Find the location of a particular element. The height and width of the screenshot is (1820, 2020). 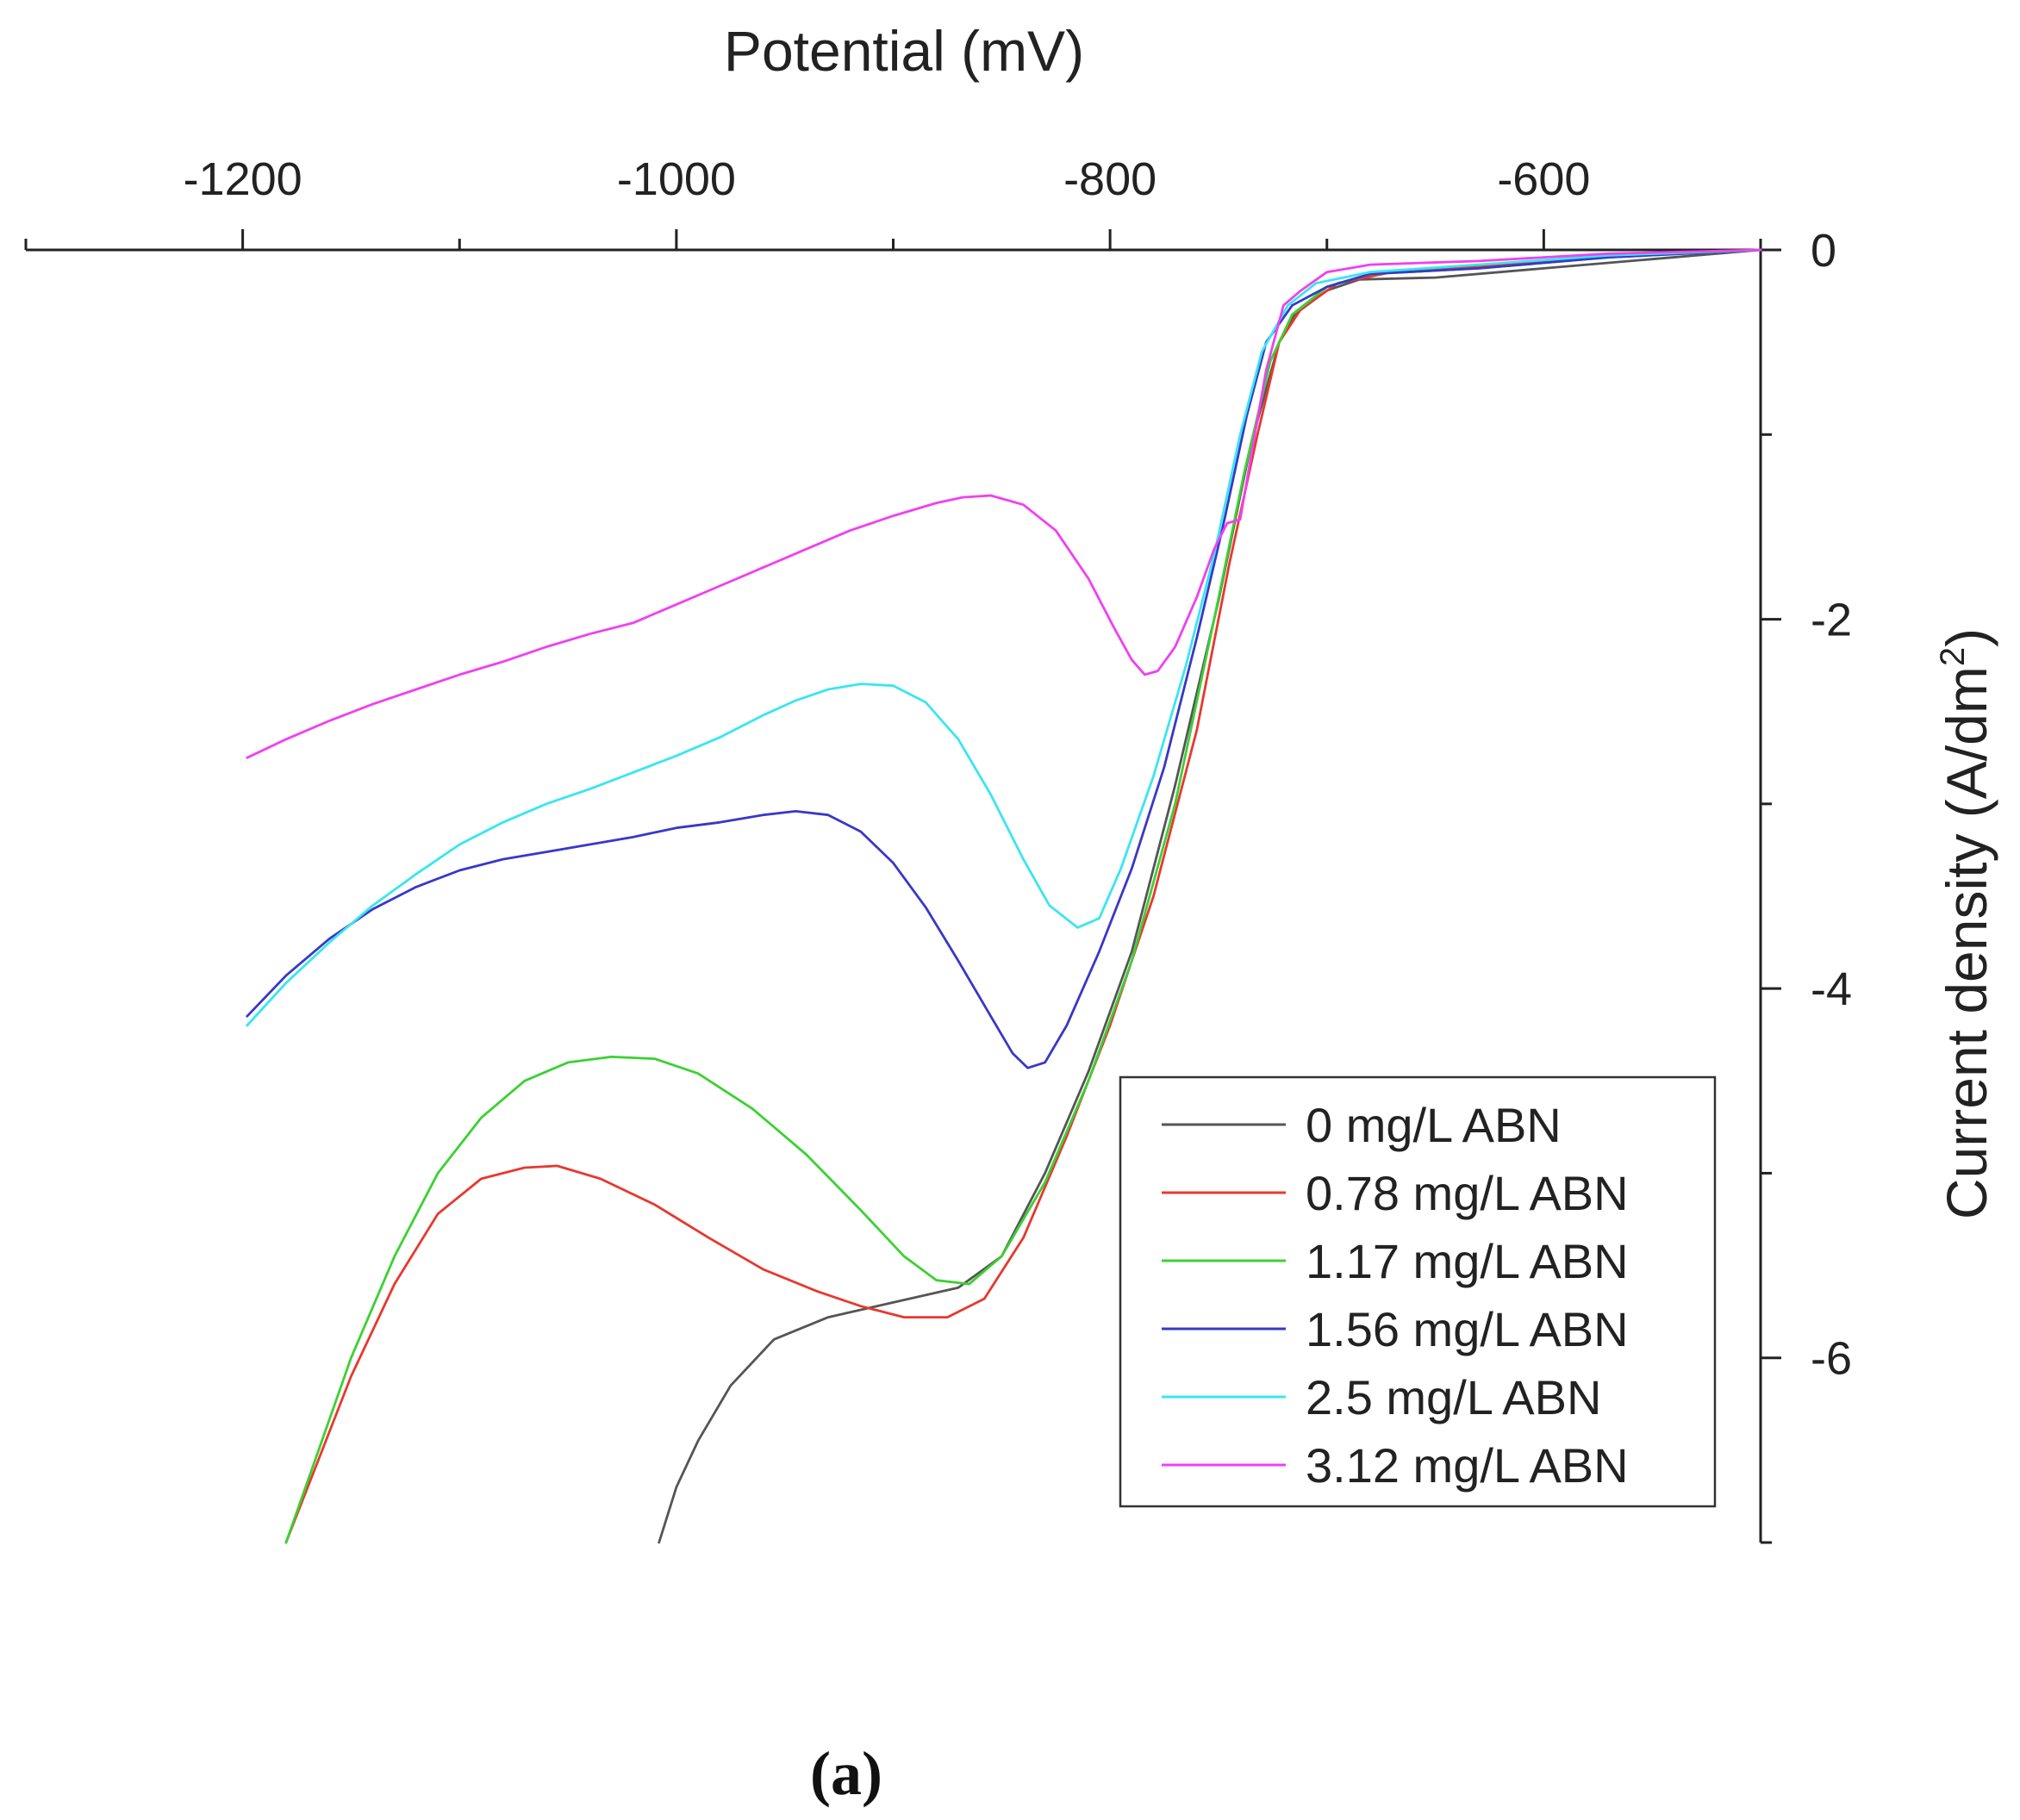

legend-label-2: 1.17 mg/L ABN is located at coordinates (1467, 1261).